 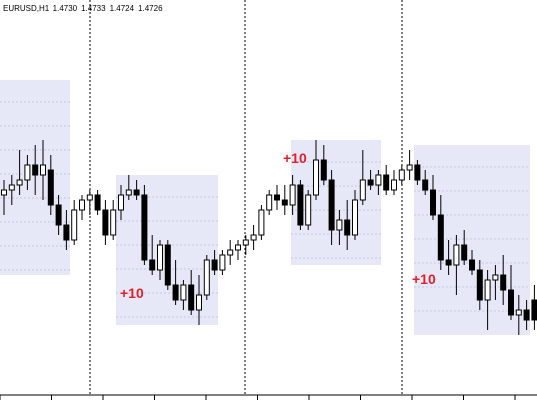 I want to click on header-value: 1.4733, so click(x=93, y=8).